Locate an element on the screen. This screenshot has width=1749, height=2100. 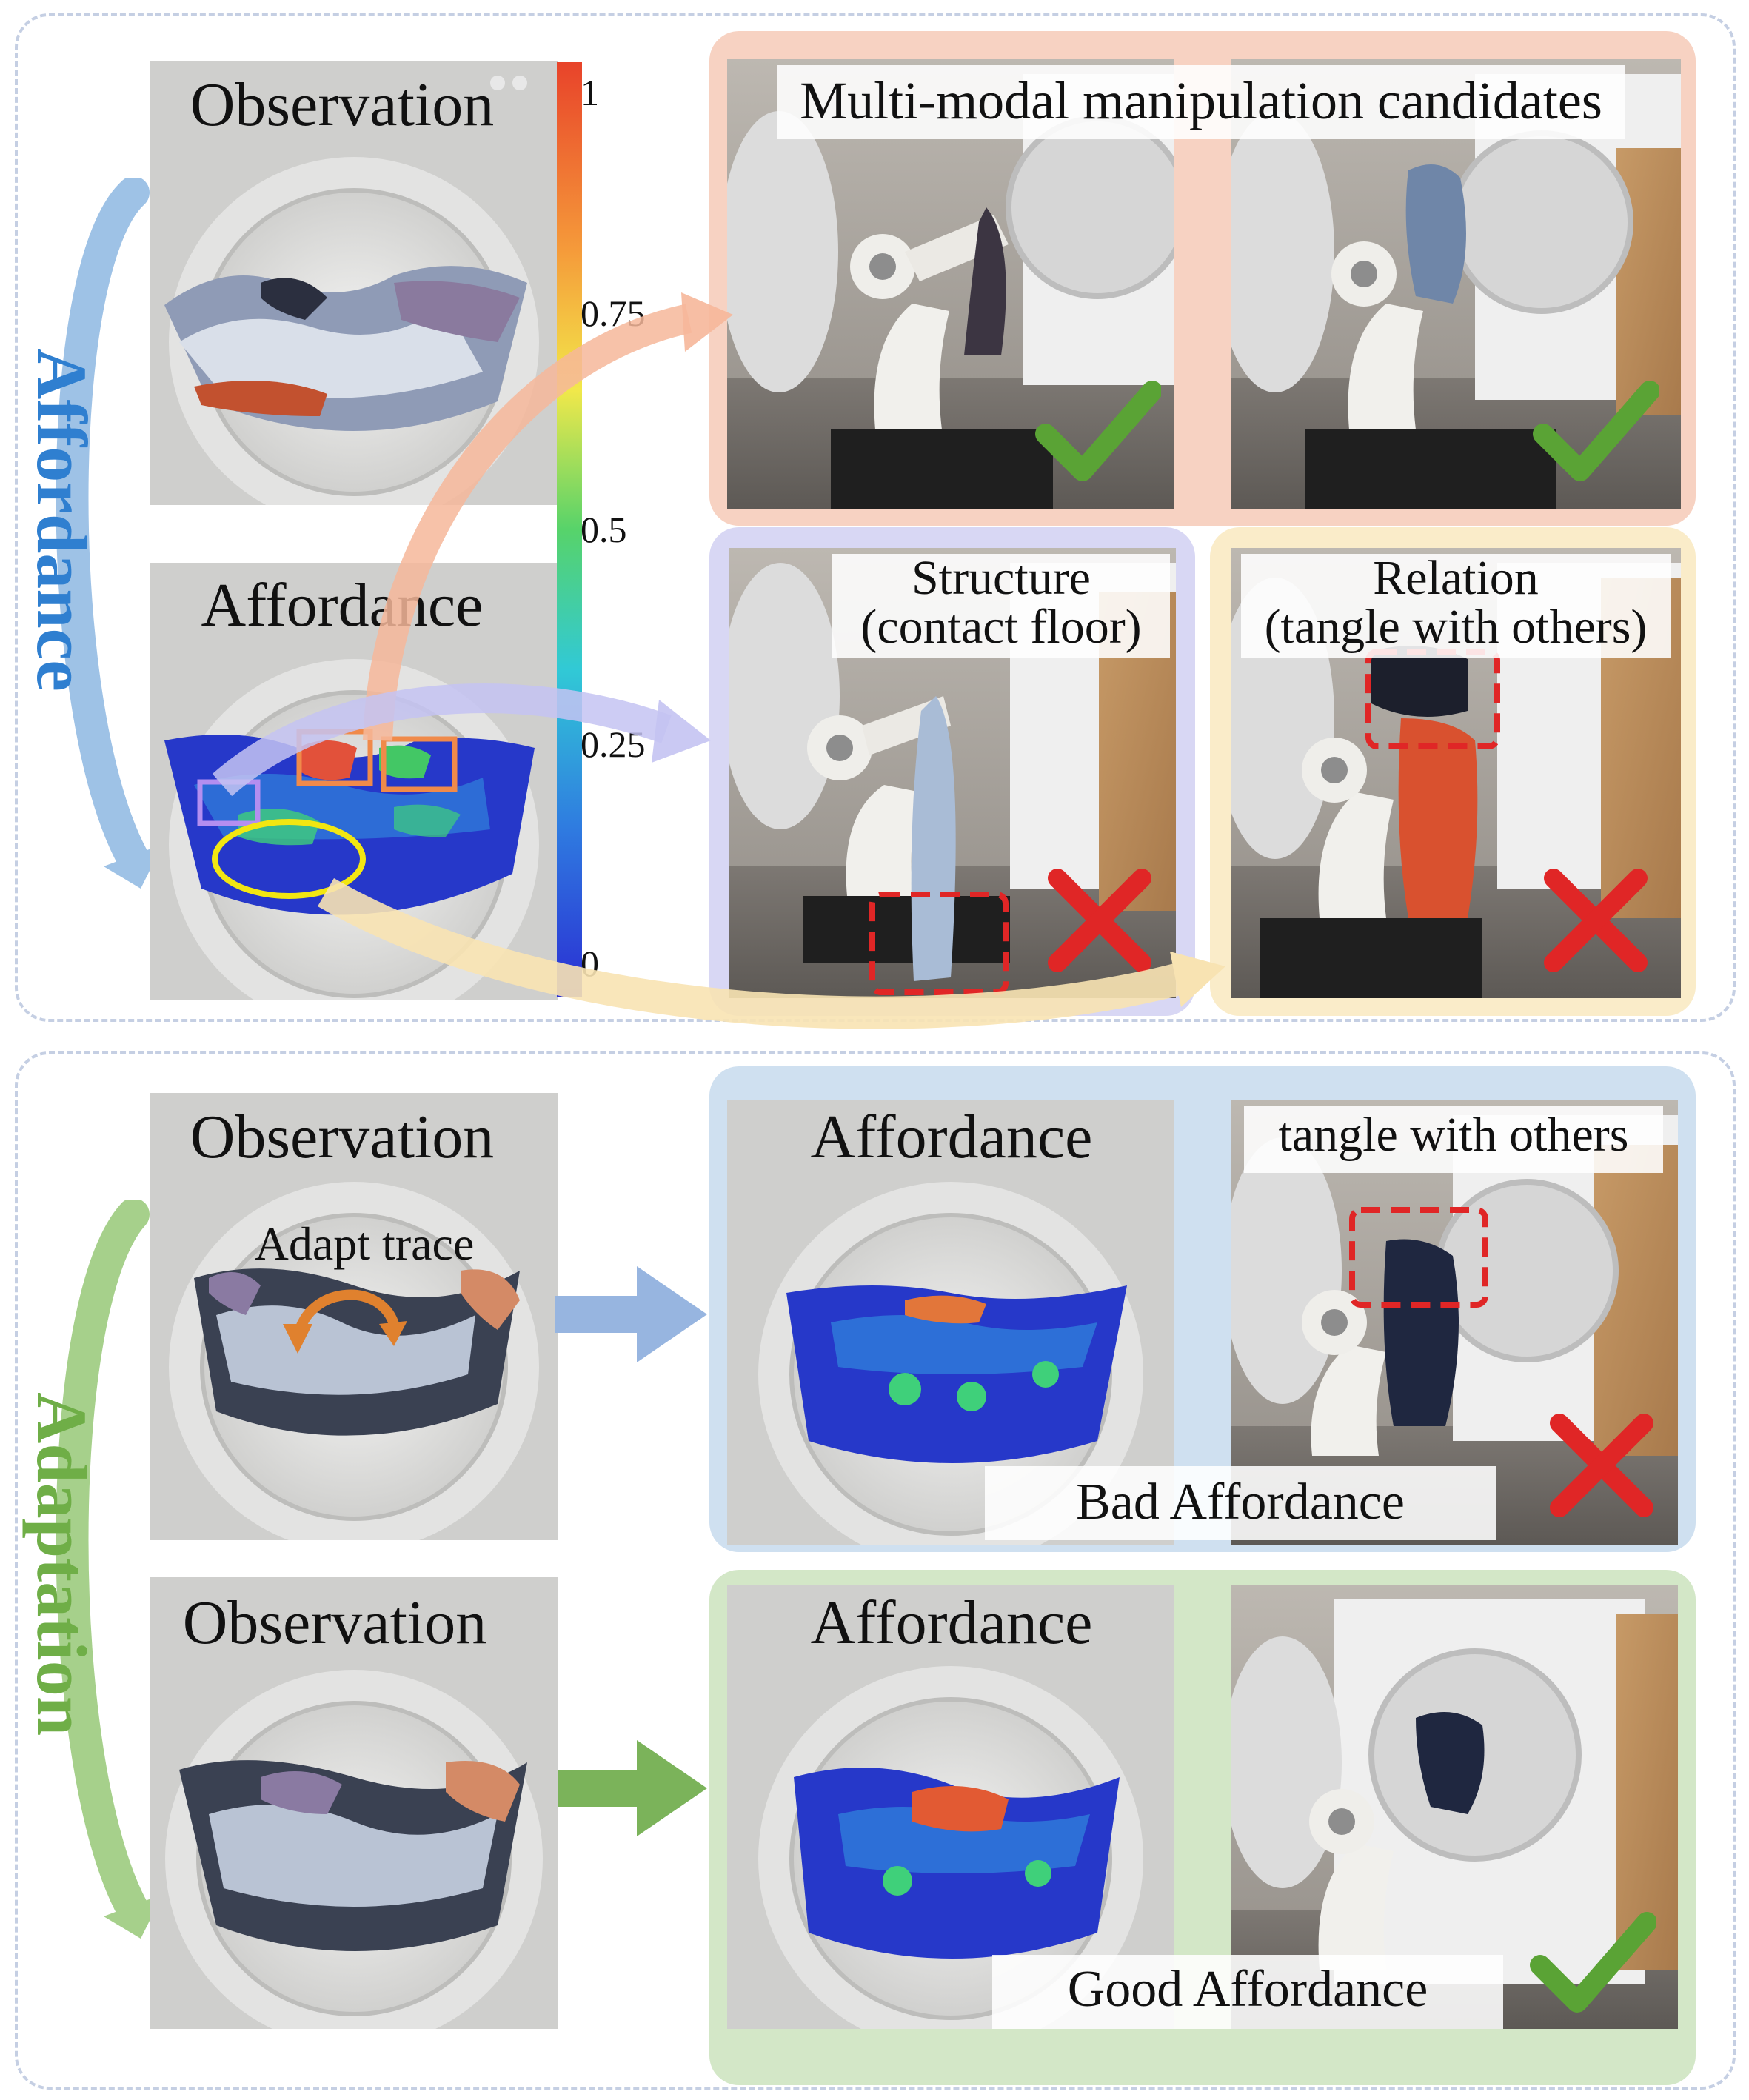
success-image is located at coordinates (1454, 1807).